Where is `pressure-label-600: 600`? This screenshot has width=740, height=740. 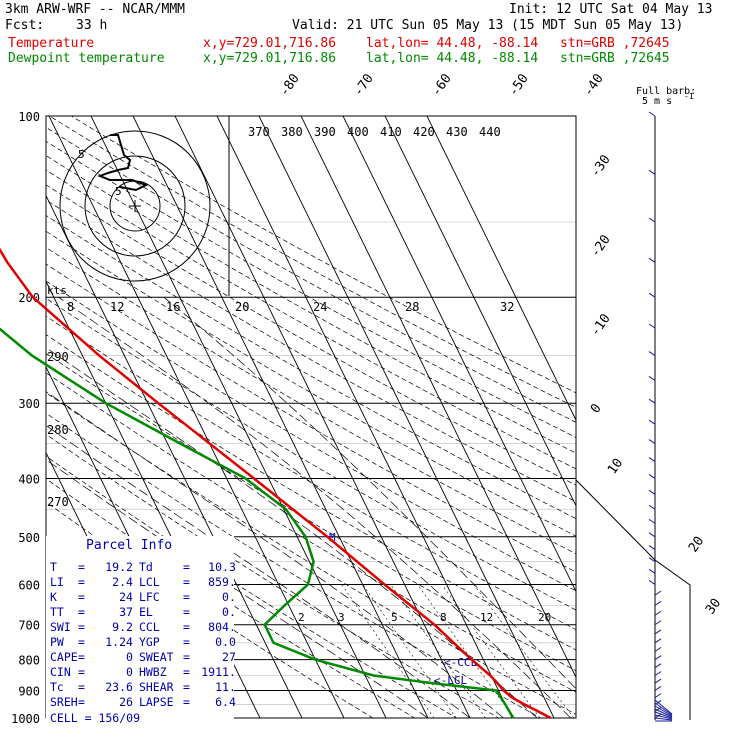 pressure-label-600: 600 is located at coordinates (29, 585).